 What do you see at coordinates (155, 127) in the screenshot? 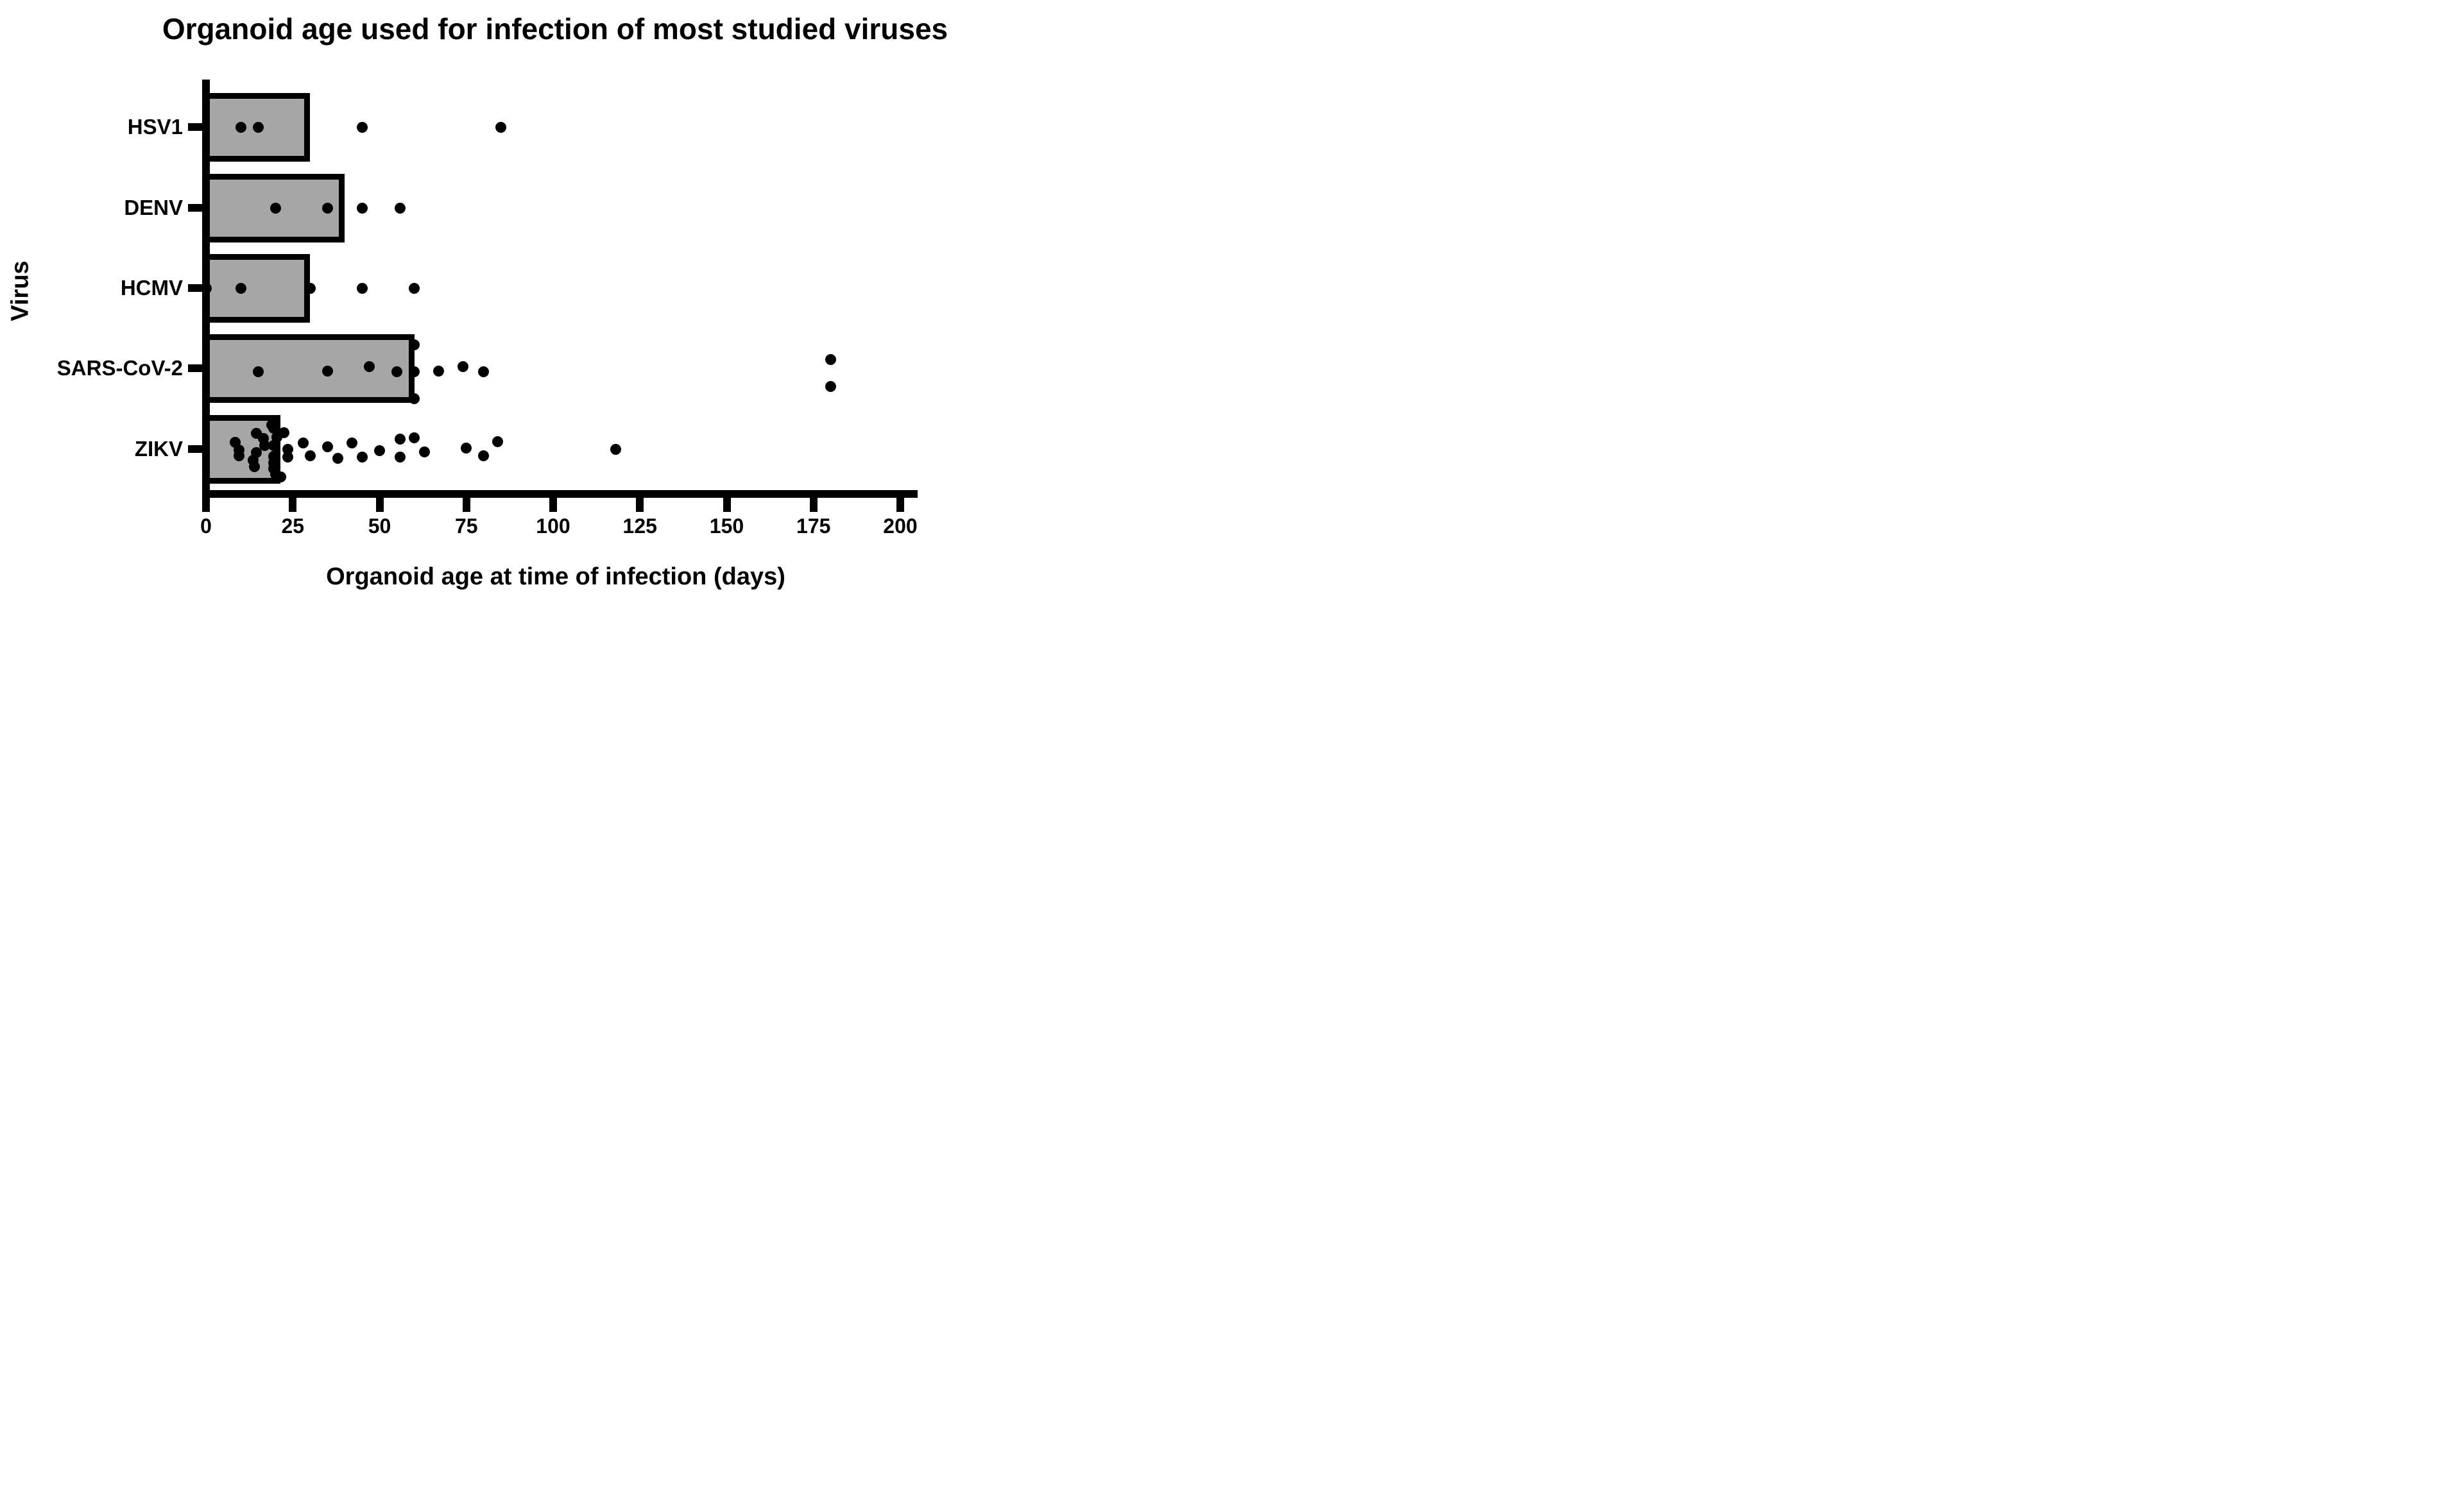
I see `category-label-HSV1: HSV1` at bounding box center [155, 127].